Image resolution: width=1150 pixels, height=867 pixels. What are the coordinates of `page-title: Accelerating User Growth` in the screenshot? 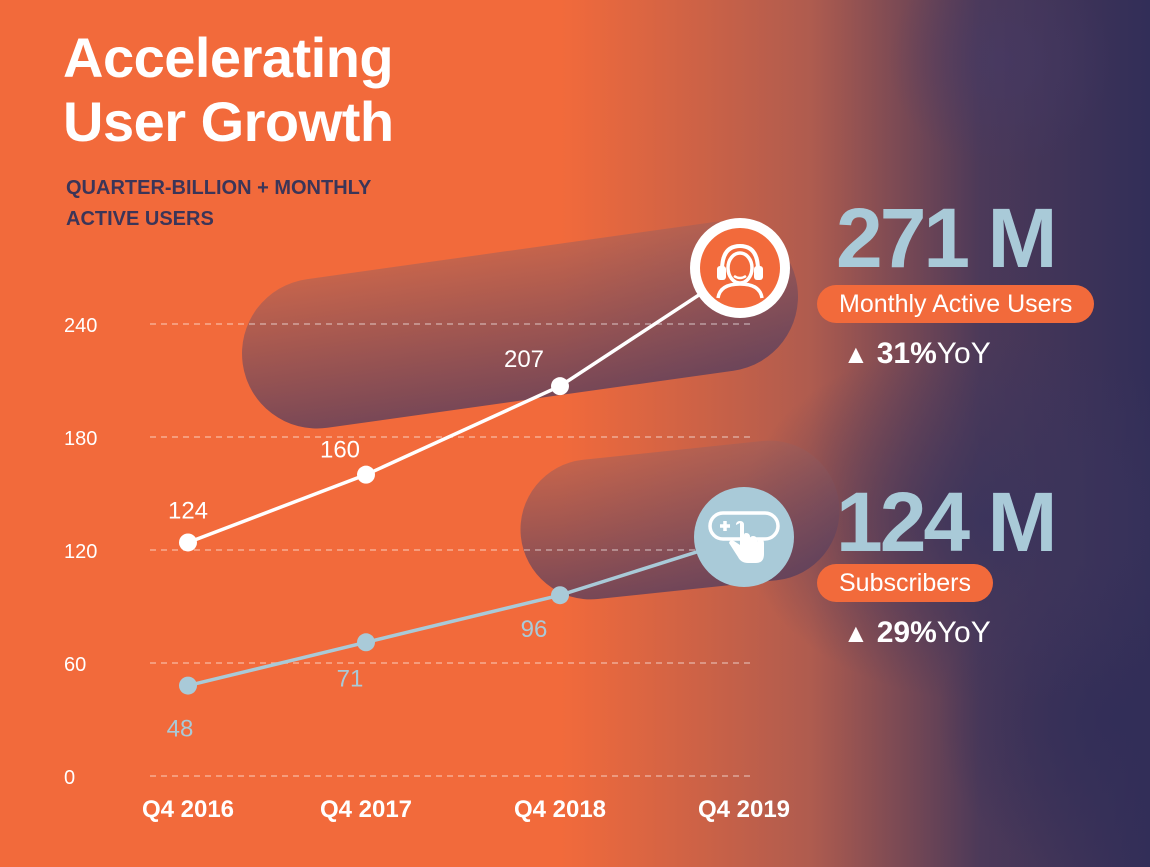 It's located at (228, 89).